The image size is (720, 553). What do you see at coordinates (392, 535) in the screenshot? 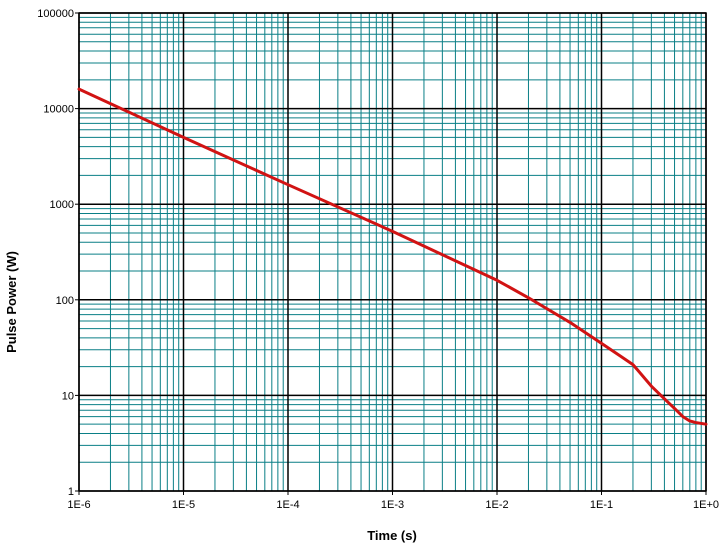
I see `x-axis-title: Time (s)` at bounding box center [392, 535].